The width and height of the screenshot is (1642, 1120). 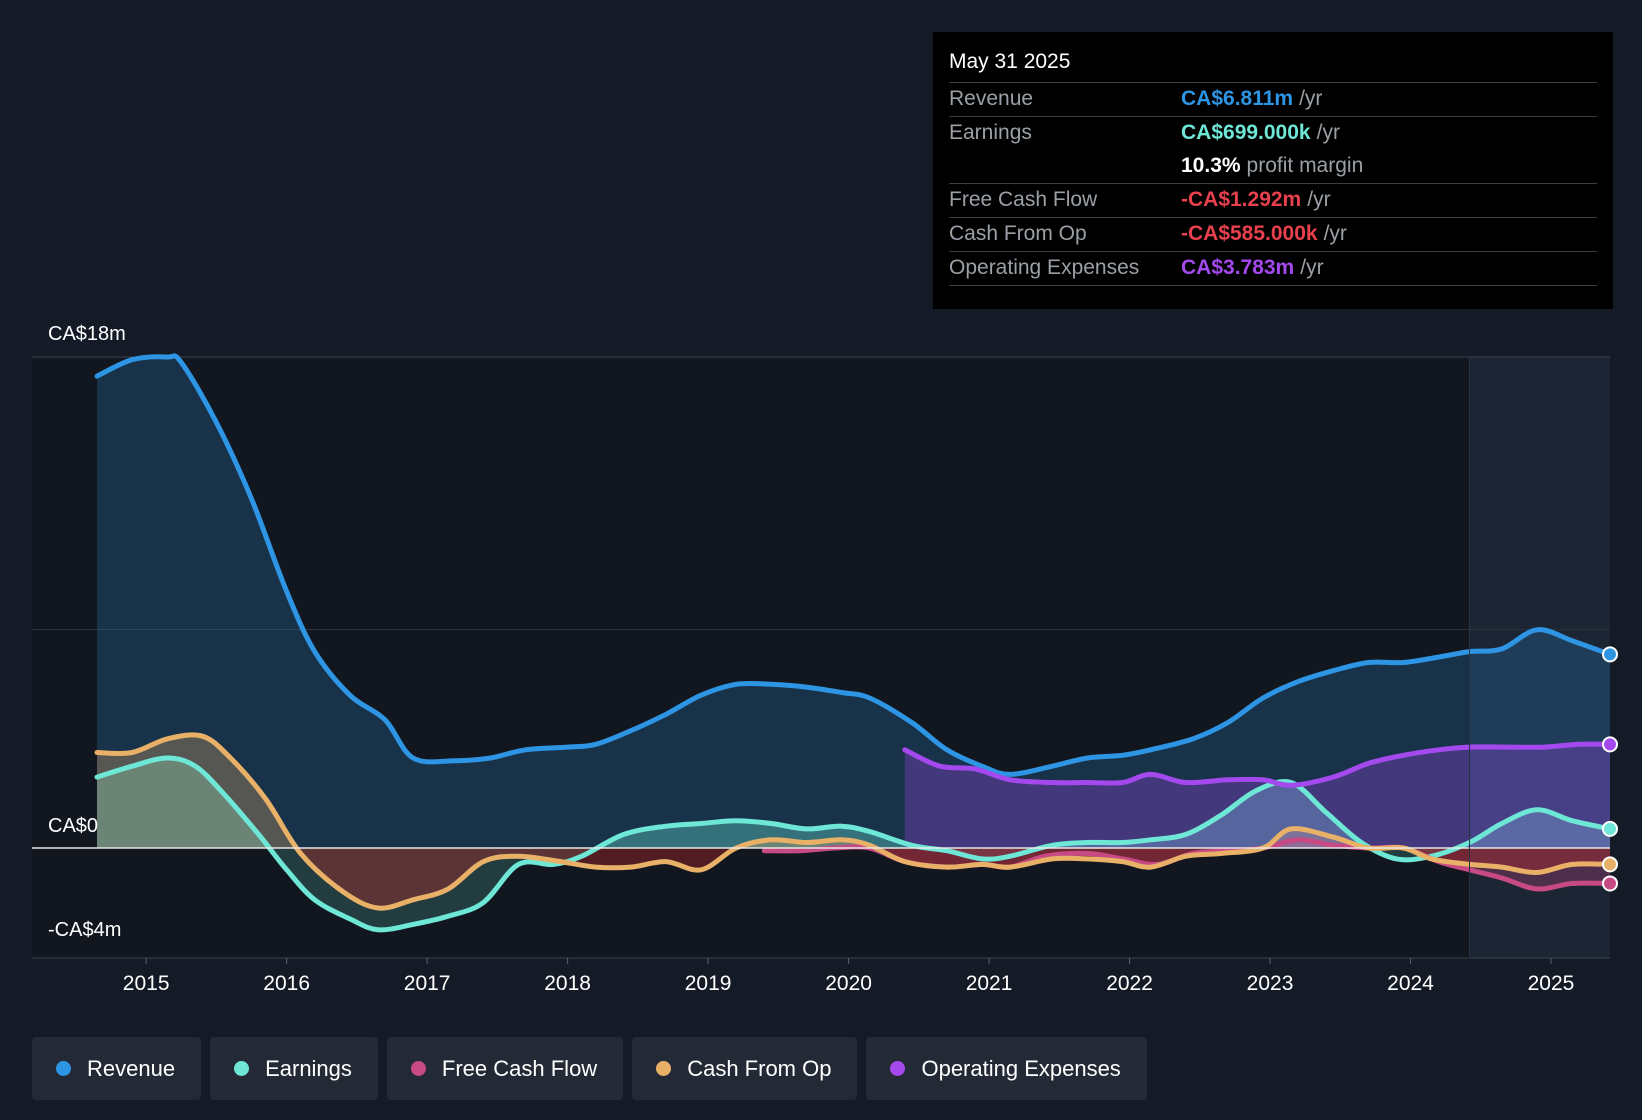 What do you see at coordinates (1237, 98) in the screenshot?
I see `tooltip-value: CA$6.811m` at bounding box center [1237, 98].